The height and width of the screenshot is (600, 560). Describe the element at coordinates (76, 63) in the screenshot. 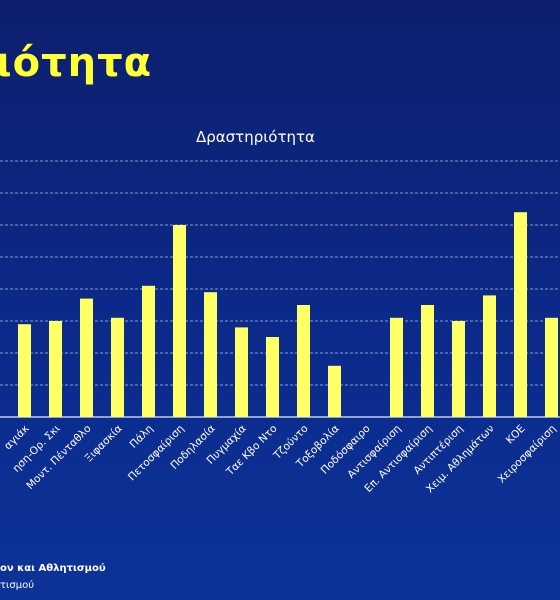

I see `slide-title: ιότητα` at that location.